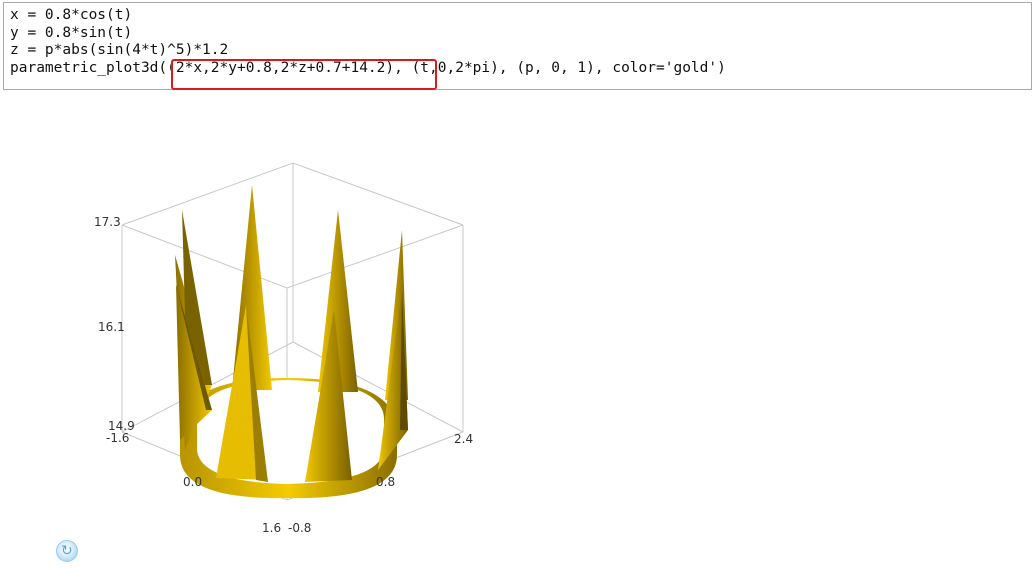 Image resolution: width=1035 pixels, height=568 pixels. I want to click on surface-band, so click(288, 438).